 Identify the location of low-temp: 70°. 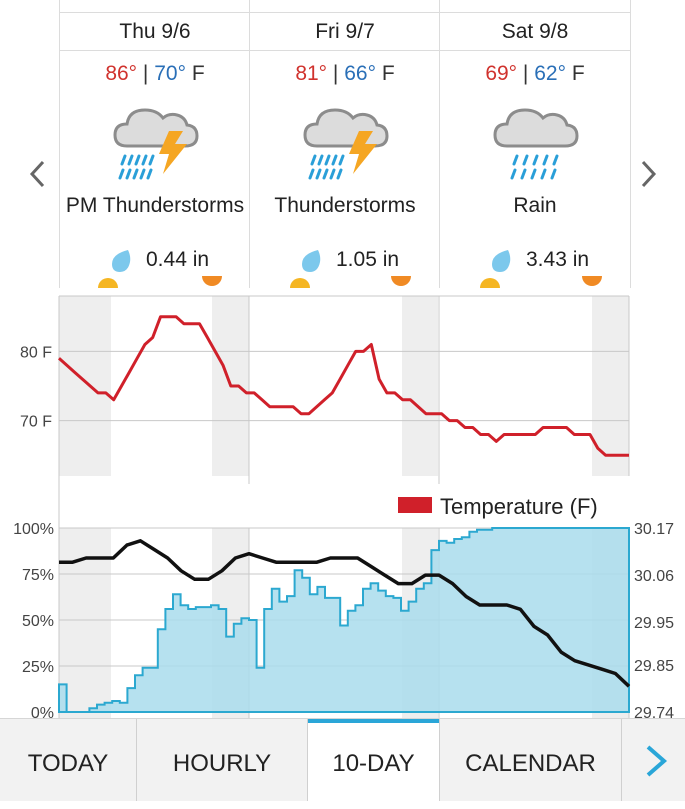
(170, 73).